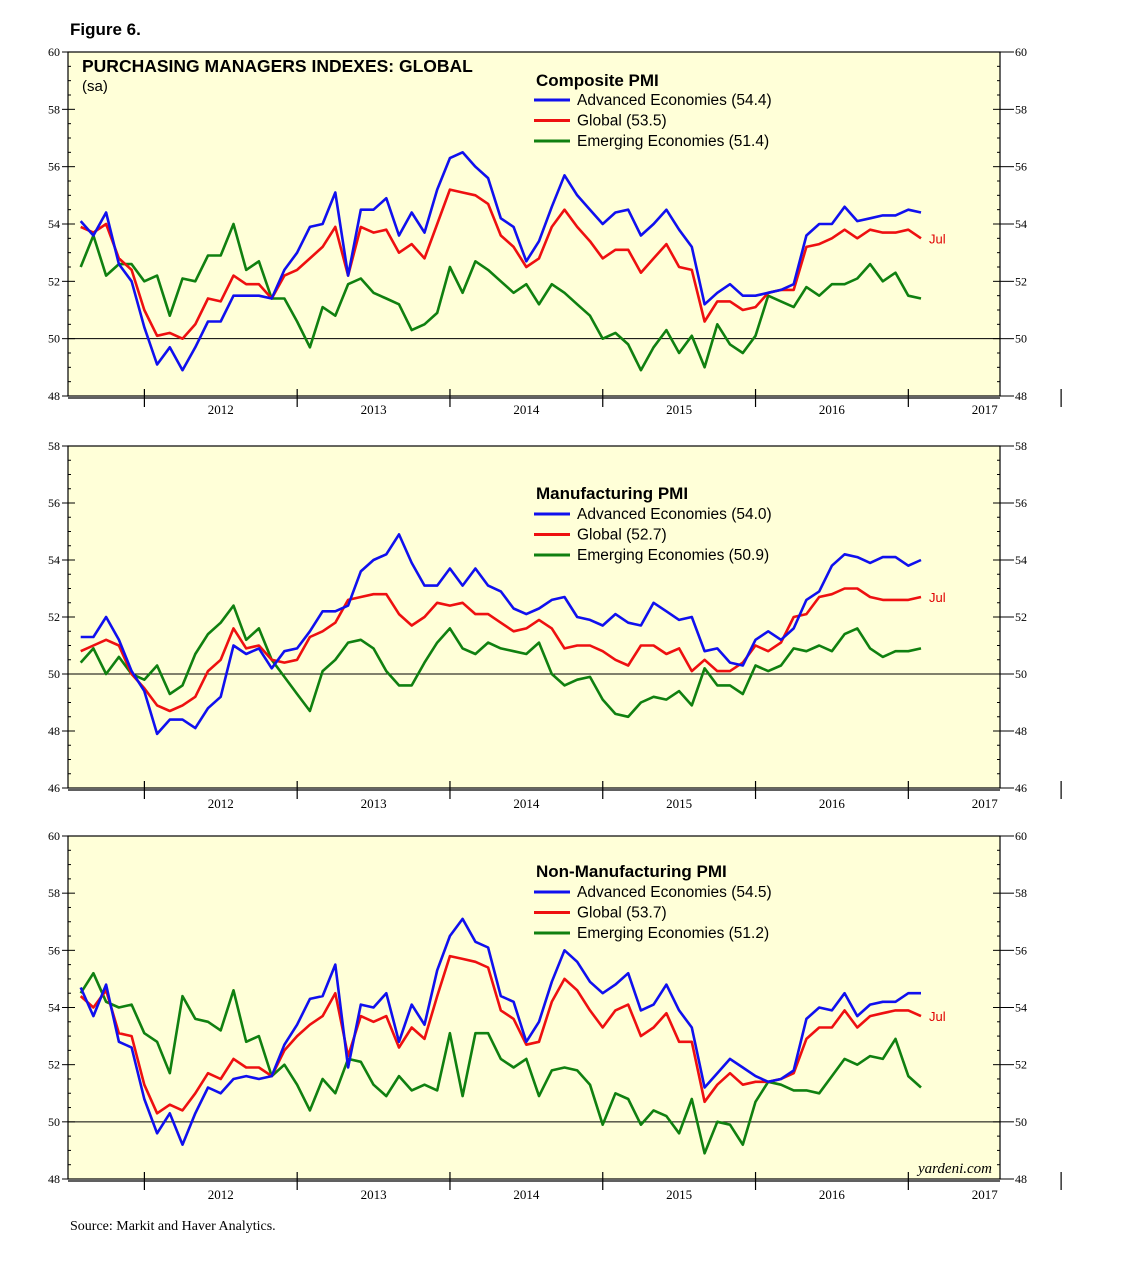 The width and height of the screenshot is (1138, 1278). Describe the element at coordinates (597, 80) in the screenshot. I see `chart-title: Composite PMI` at that location.